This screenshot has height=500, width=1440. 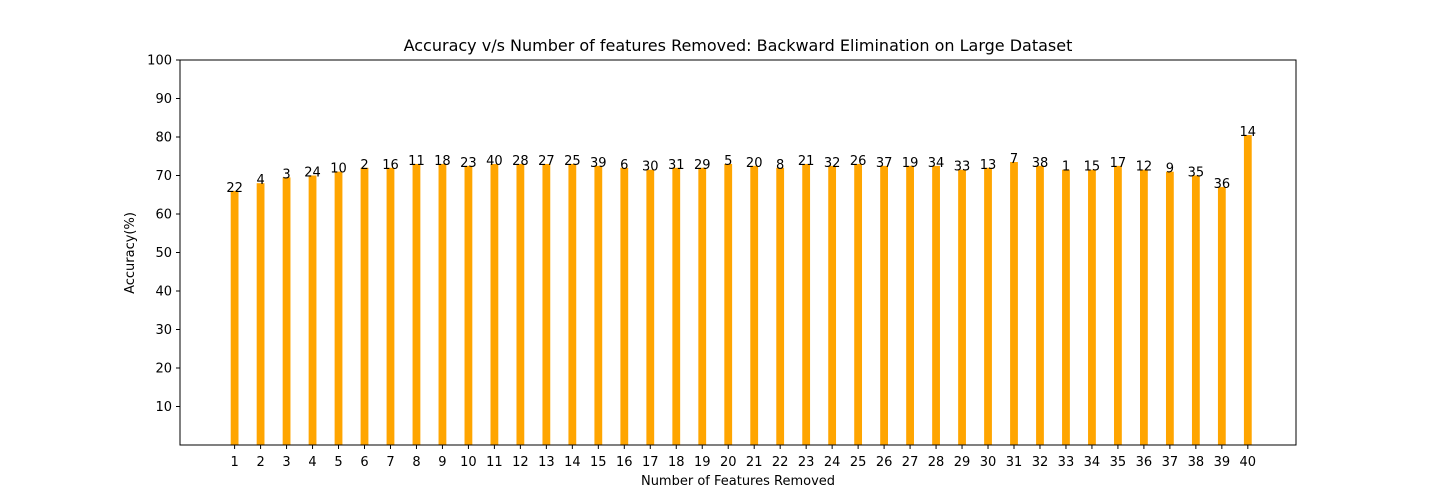 I want to click on data-label-31: 7, so click(x=1014, y=159).